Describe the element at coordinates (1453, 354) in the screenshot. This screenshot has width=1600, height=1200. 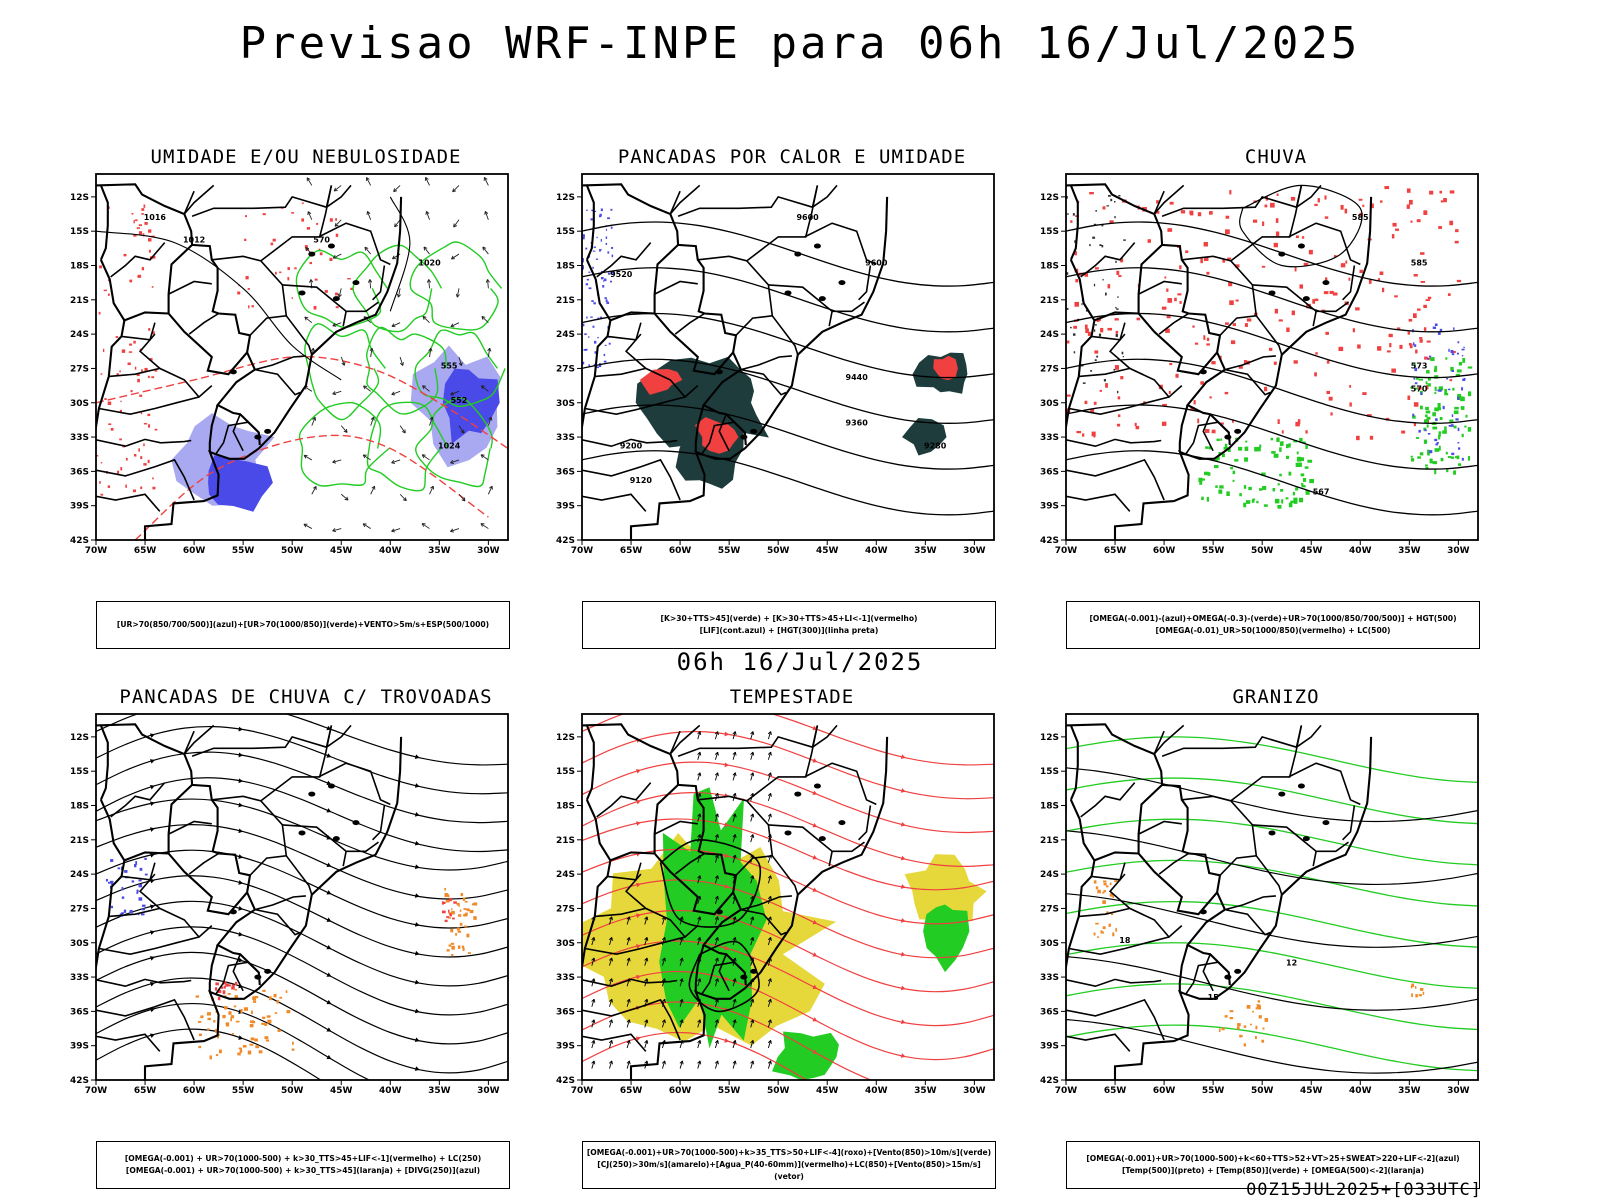
I see `rain-weak-speck` at that location.